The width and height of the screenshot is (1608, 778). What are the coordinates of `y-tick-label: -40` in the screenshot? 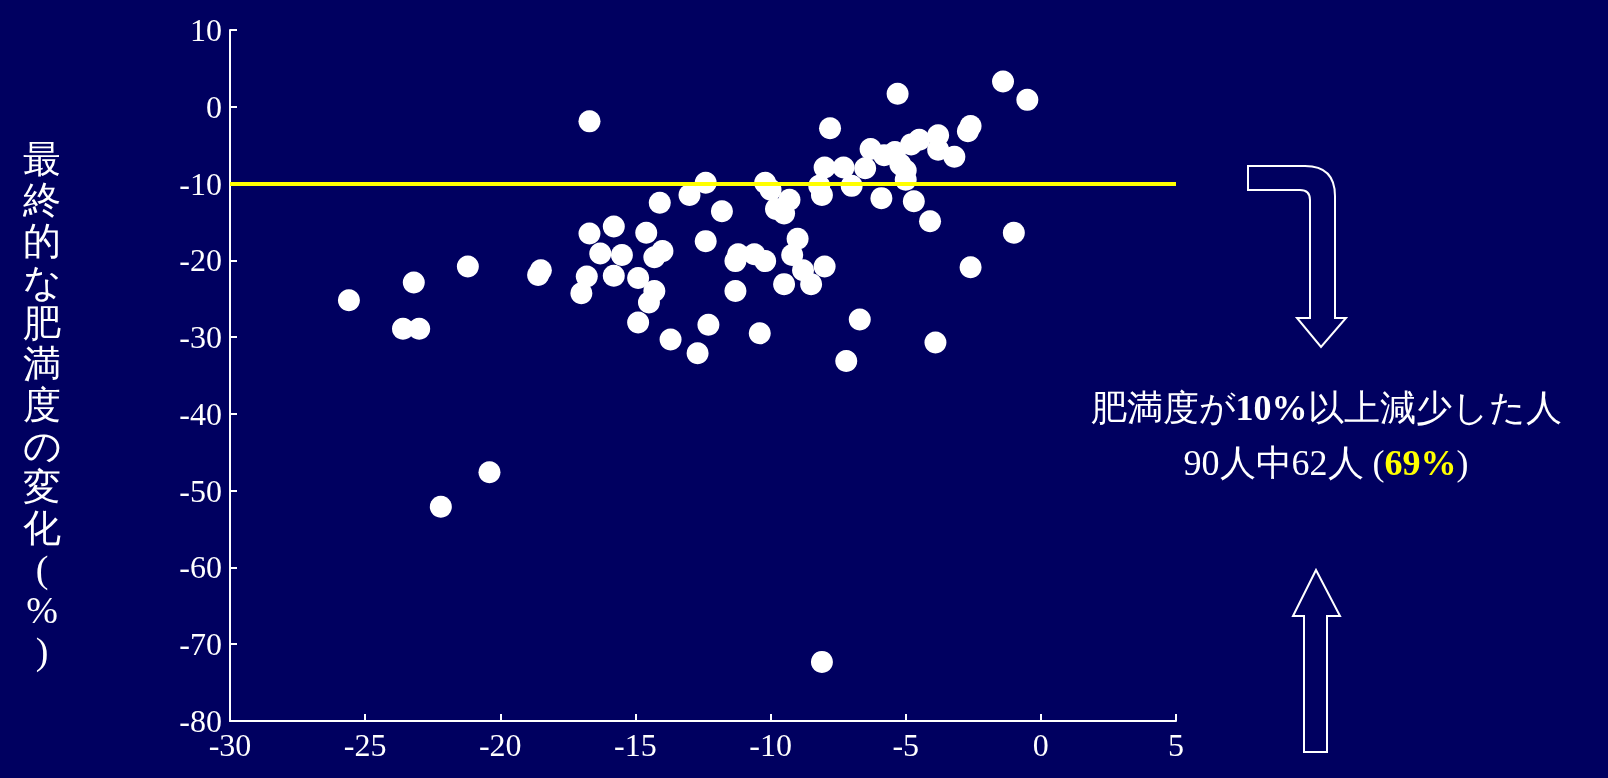 It's located at (200, 413).